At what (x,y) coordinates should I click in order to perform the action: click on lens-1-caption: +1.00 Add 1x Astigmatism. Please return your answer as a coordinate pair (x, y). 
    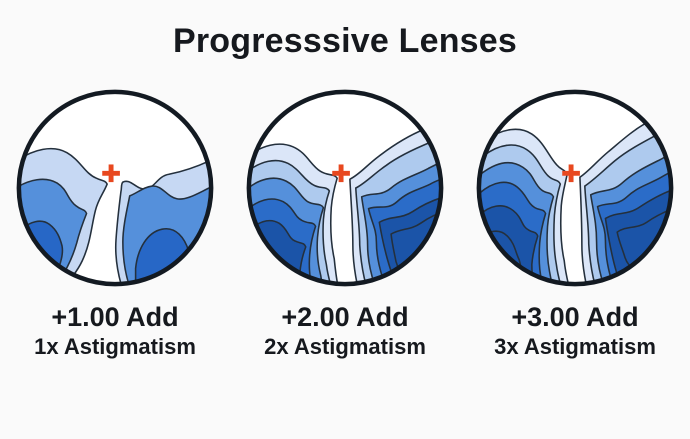
    Looking at the image, I should click on (115, 332).